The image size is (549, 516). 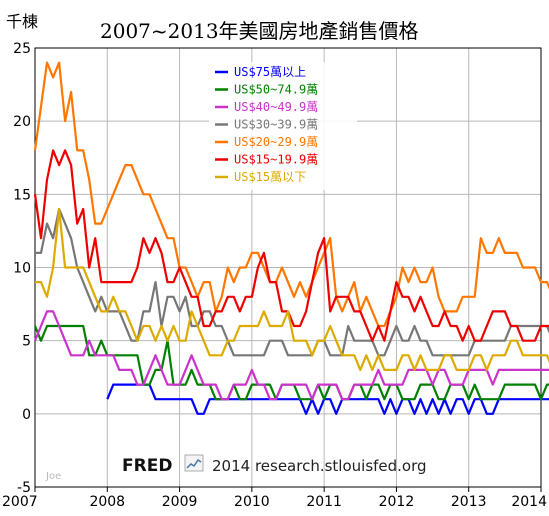 What do you see at coordinates (276, 125) in the screenshot?
I see `legend-label: US$30~39.9萬` at bounding box center [276, 125].